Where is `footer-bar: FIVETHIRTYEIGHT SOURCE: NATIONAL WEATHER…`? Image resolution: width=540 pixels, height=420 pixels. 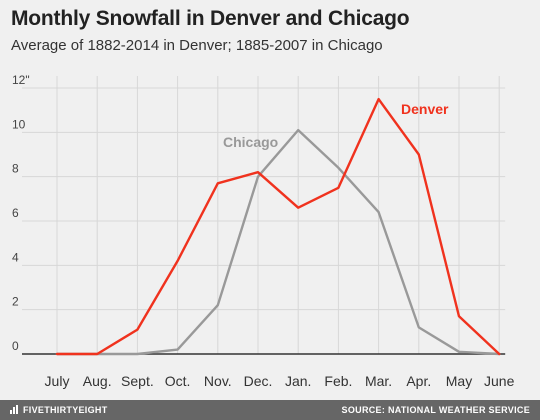
footer-bar: FIVETHIRTYEIGHT SOURCE: NATIONAL WEATHER… is located at coordinates (270, 410).